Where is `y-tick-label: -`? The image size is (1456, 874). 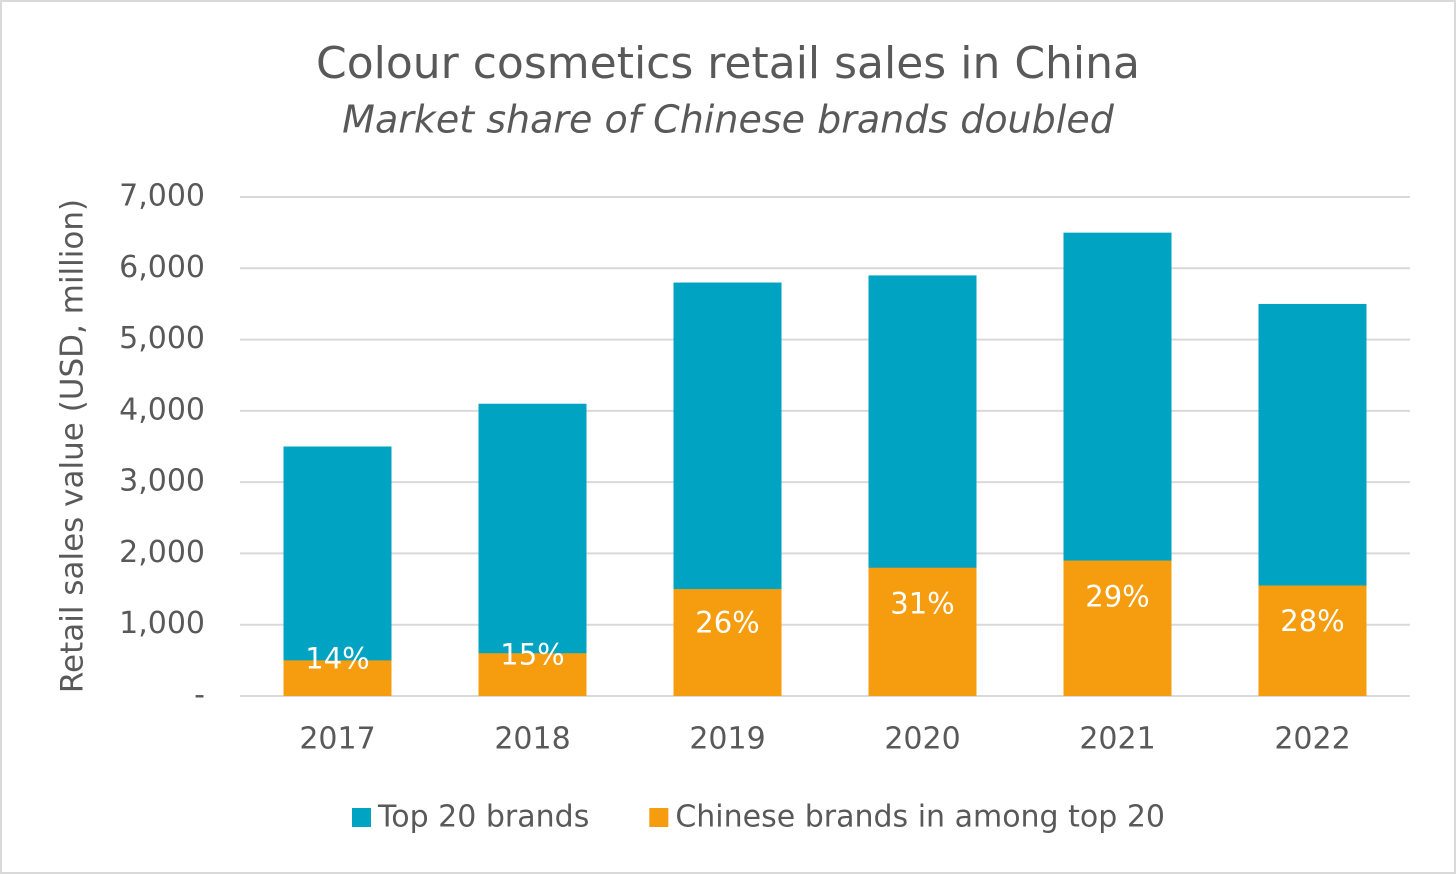
y-tick-label: - is located at coordinates (199, 695).